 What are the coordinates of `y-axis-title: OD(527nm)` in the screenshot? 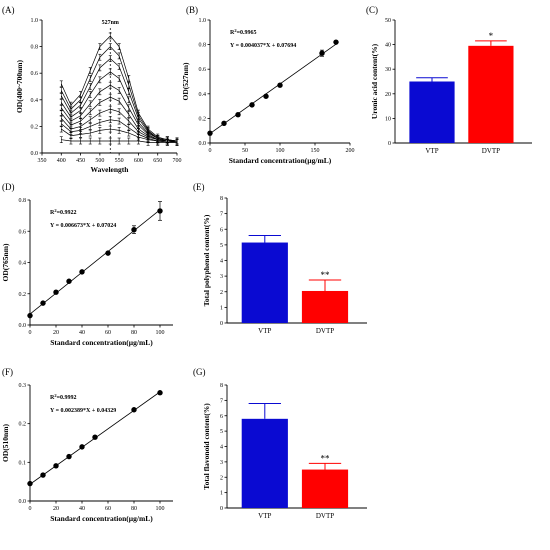 It's located at (185, 81).